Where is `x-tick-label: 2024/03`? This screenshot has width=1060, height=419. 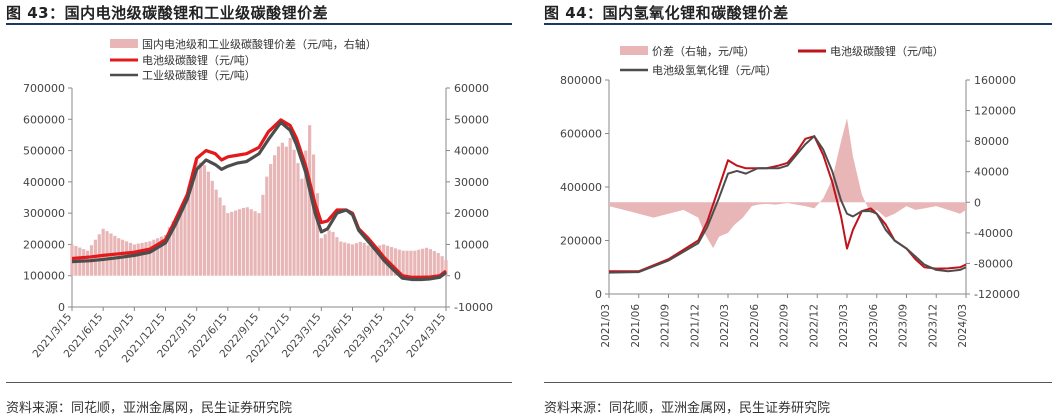 x-tick-label: 2024/03 is located at coordinates (963, 326).